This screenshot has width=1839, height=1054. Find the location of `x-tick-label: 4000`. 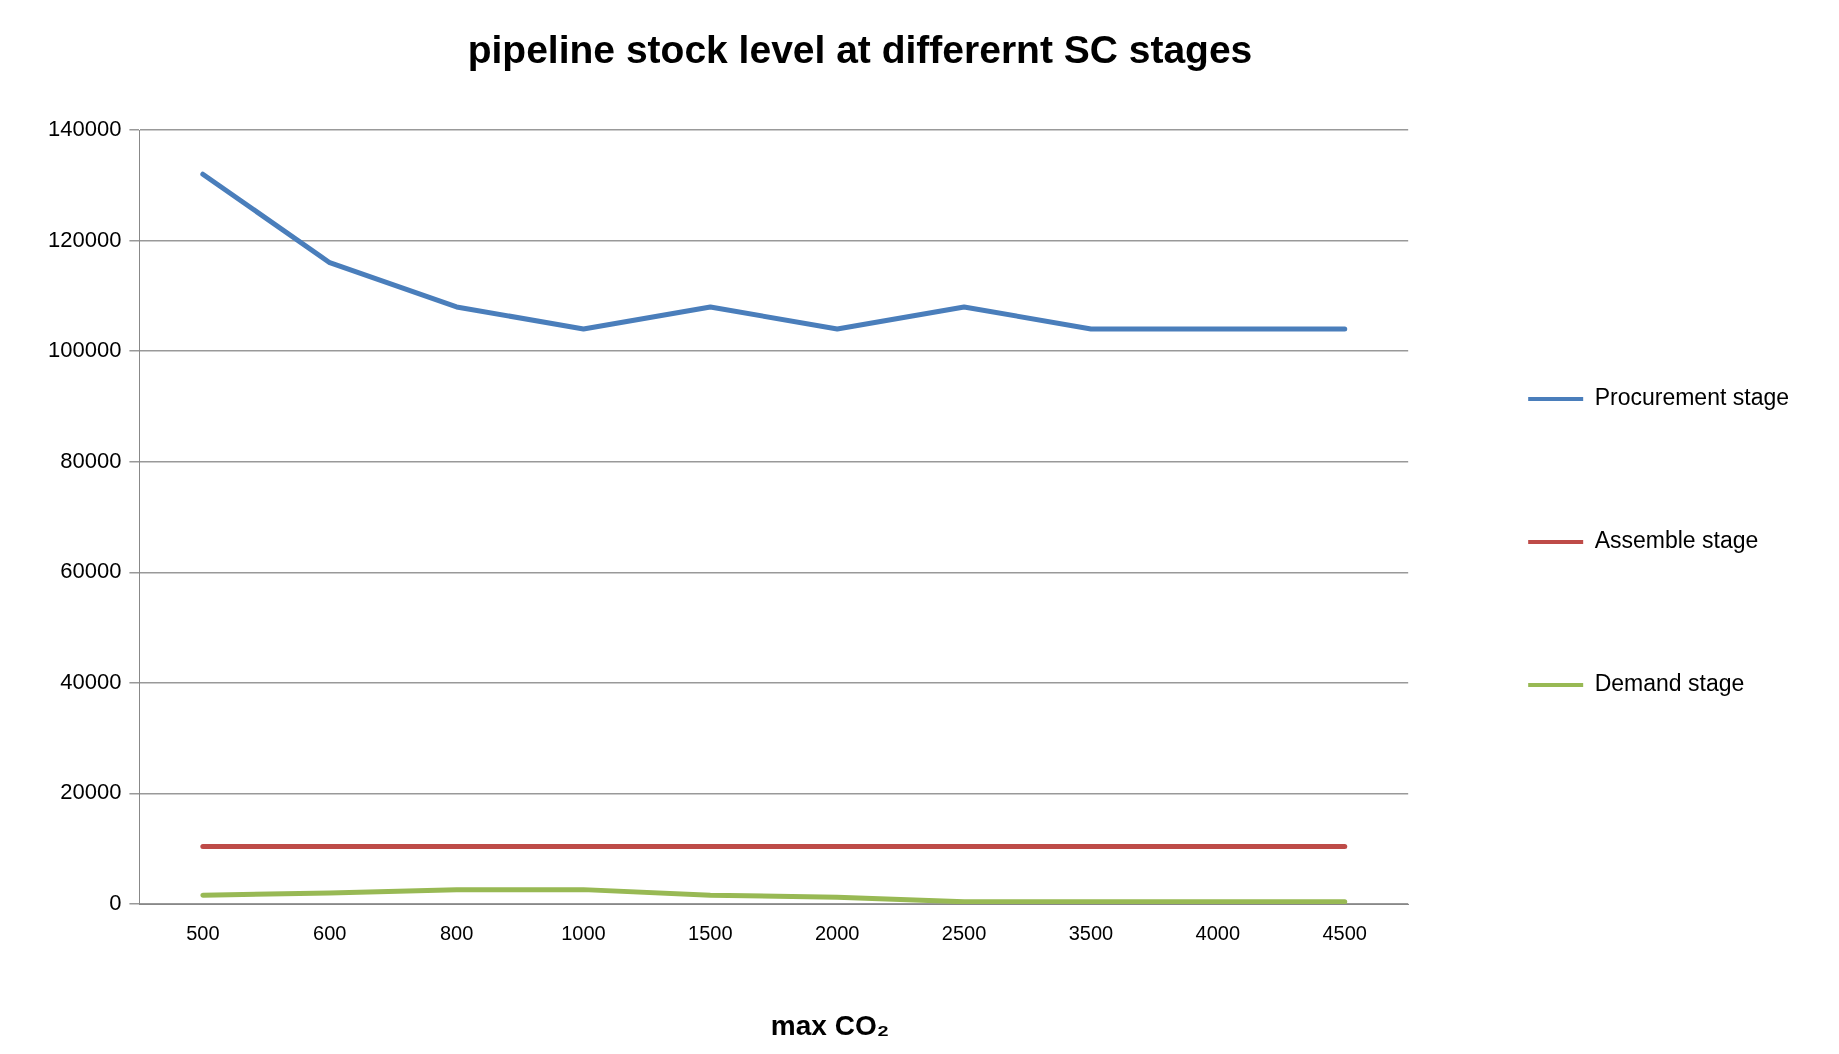

x-tick-label: 4000 is located at coordinates (1218, 932).